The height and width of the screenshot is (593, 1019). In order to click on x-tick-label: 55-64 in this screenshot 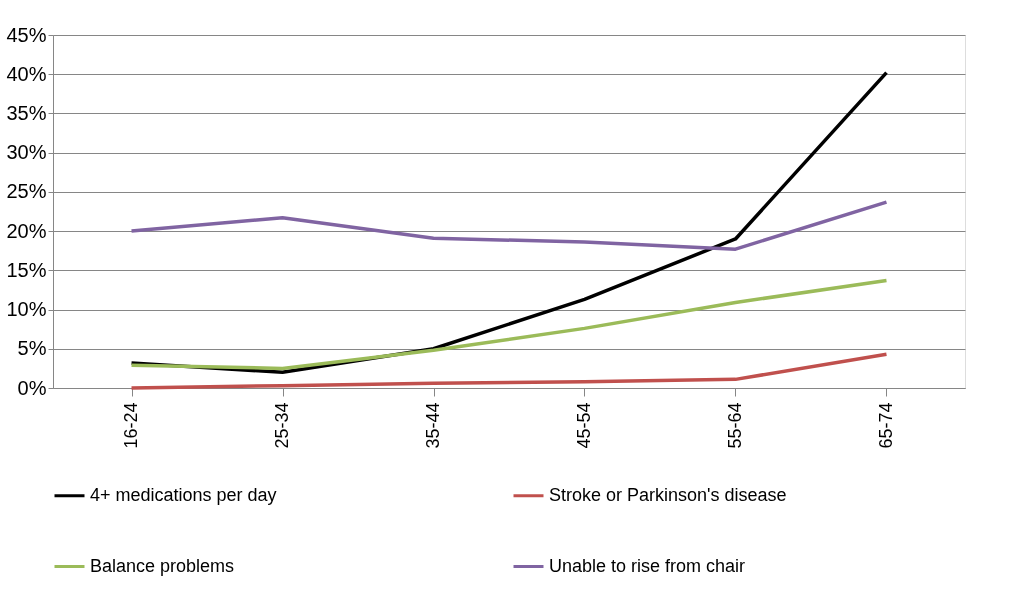, I will do `click(734, 425)`.